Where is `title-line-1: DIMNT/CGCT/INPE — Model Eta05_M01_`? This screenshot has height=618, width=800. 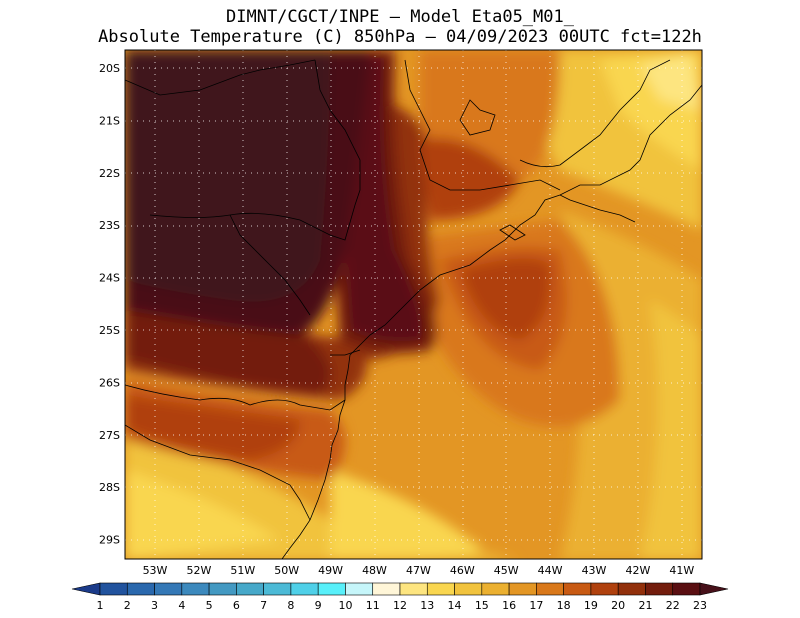 title-line-1: DIMNT/CGCT/INPE — Model Eta05_M01_ is located at coordinates (400, 17).